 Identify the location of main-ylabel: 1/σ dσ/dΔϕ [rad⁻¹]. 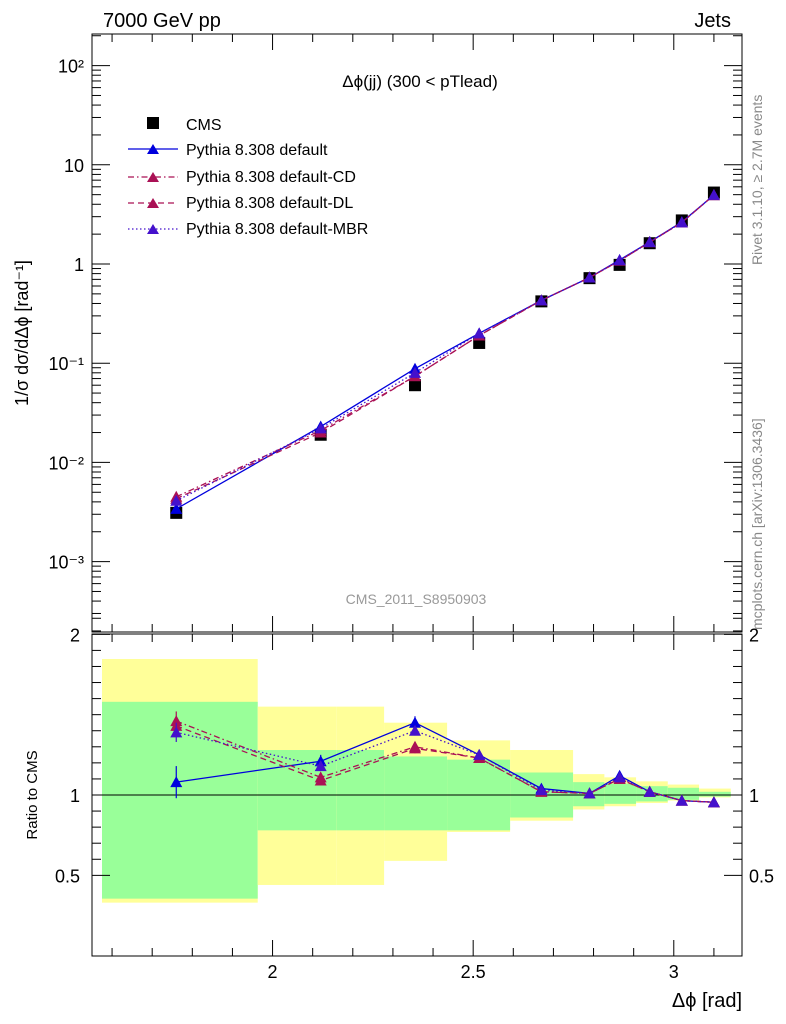
(22, 333).